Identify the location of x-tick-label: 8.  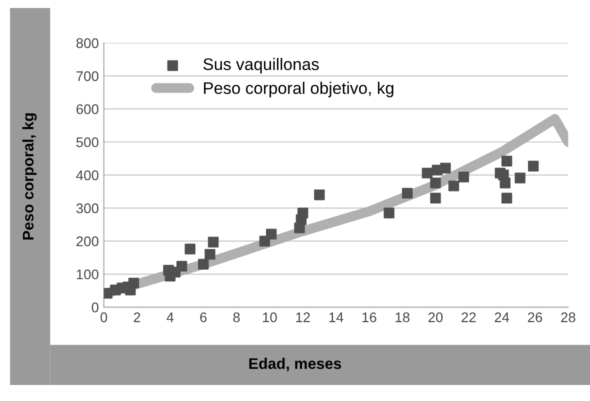
(236, 317).